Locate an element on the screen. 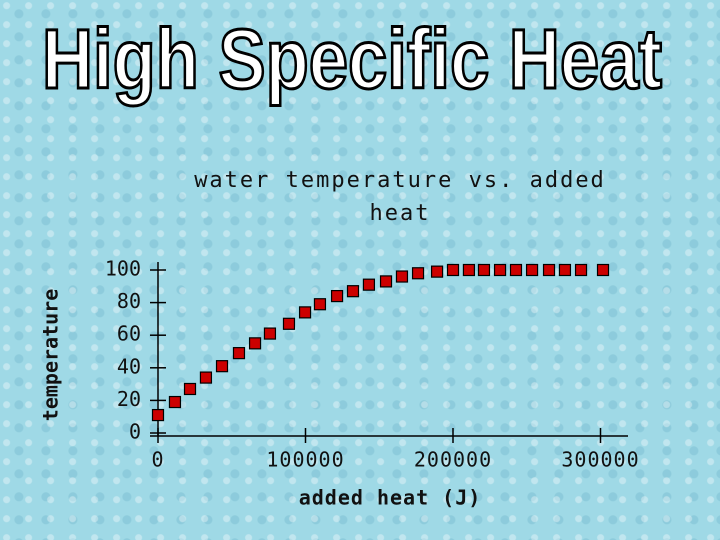 The height and width of the screenshot is (540, 720). x-axis-label: added heat (J) is located at coordinates (390, 498).